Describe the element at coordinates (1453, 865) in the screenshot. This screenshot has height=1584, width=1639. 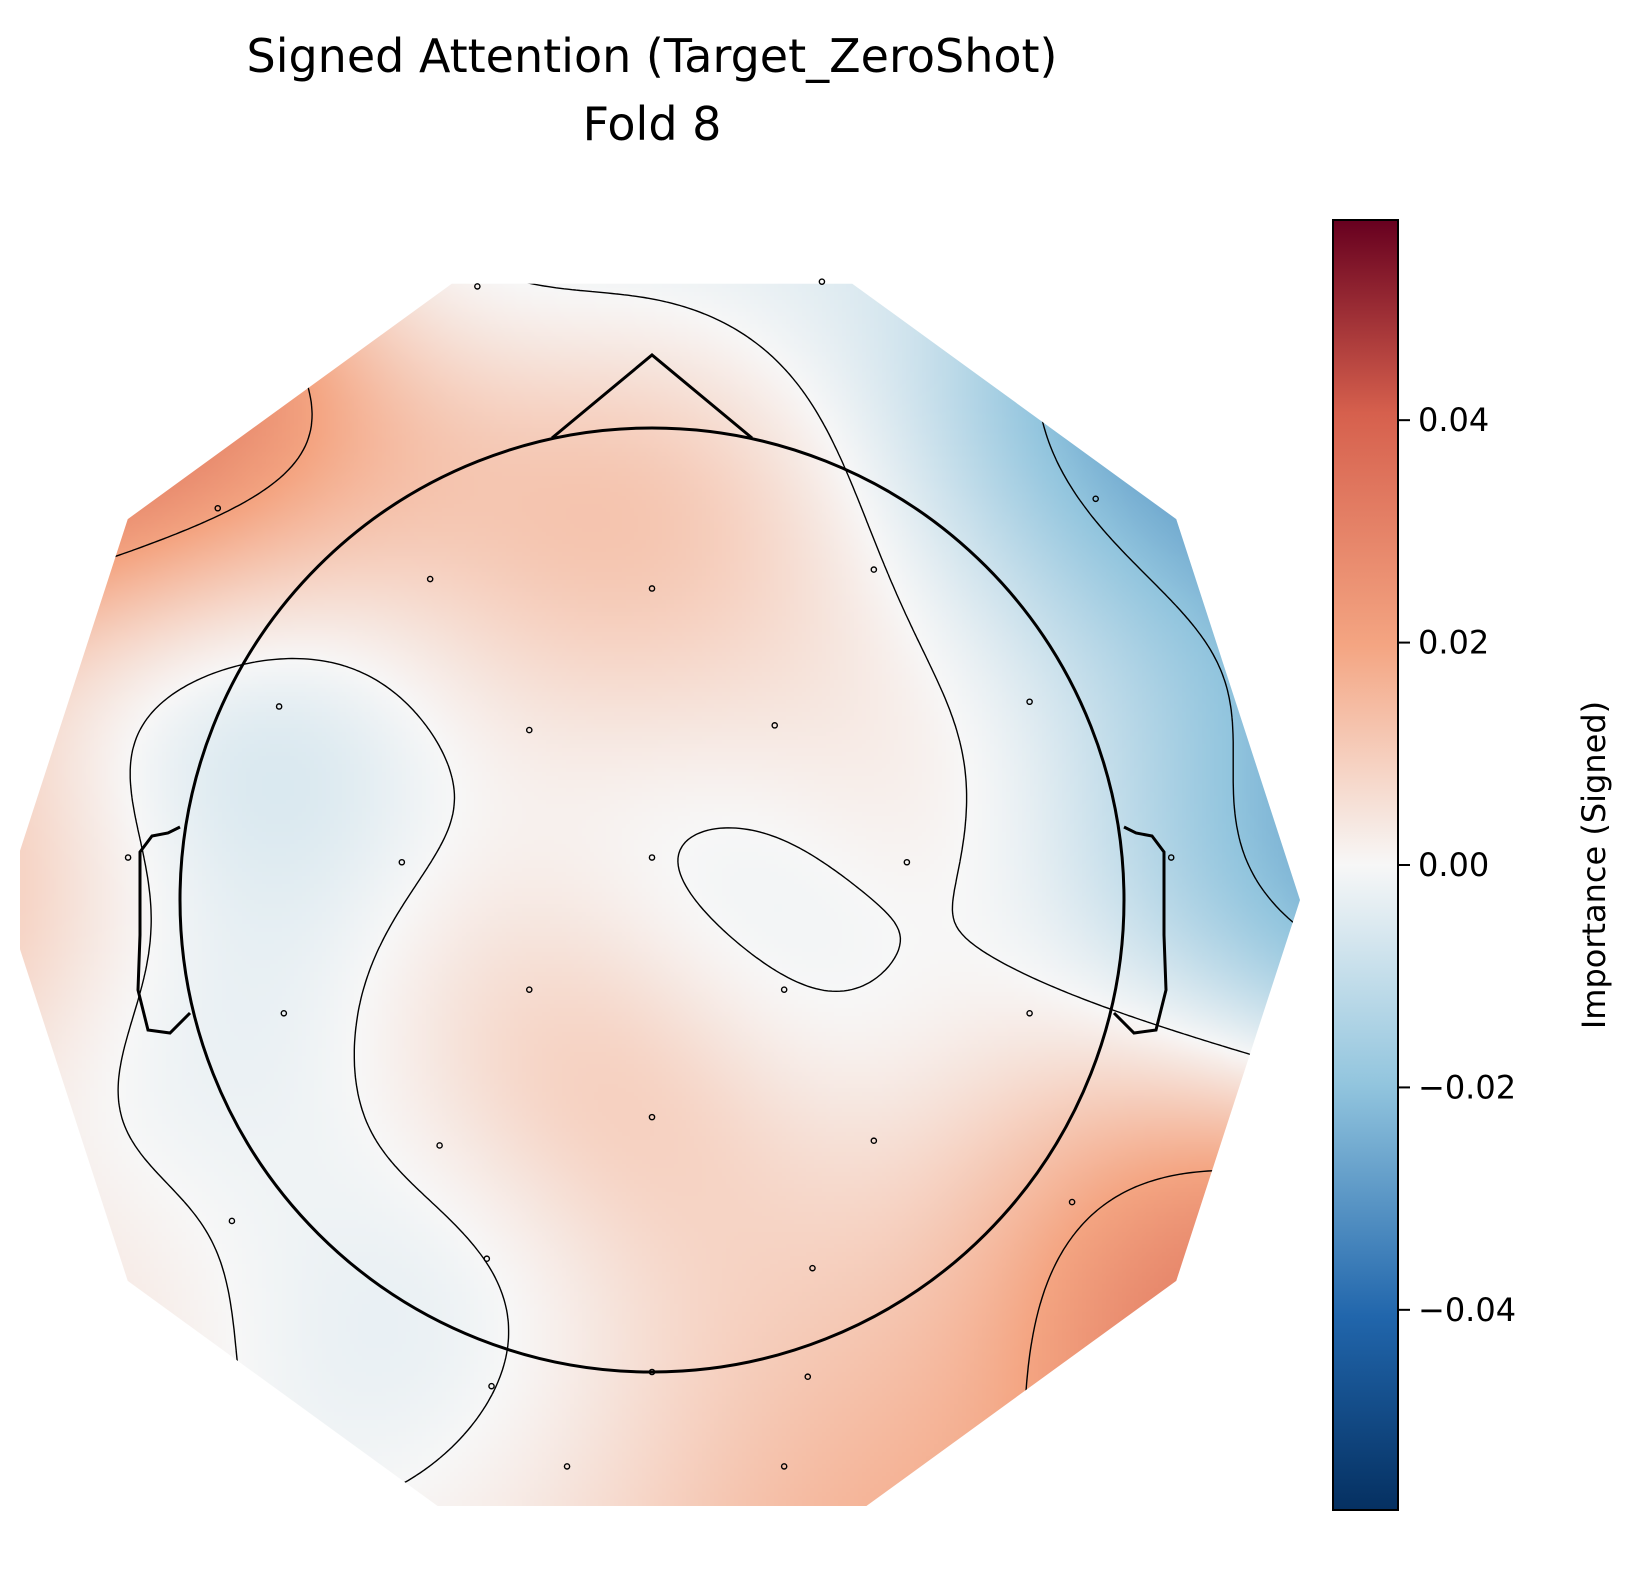
I see `colorbar-tick-label: 0.00` at that location.